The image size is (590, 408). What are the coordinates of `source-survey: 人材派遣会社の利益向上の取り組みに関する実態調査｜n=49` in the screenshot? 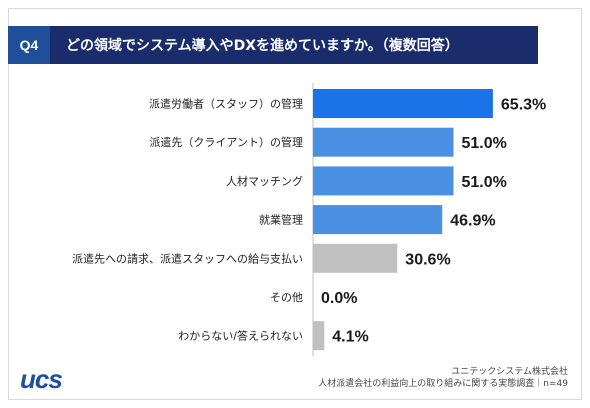 It's located at (443, 384).